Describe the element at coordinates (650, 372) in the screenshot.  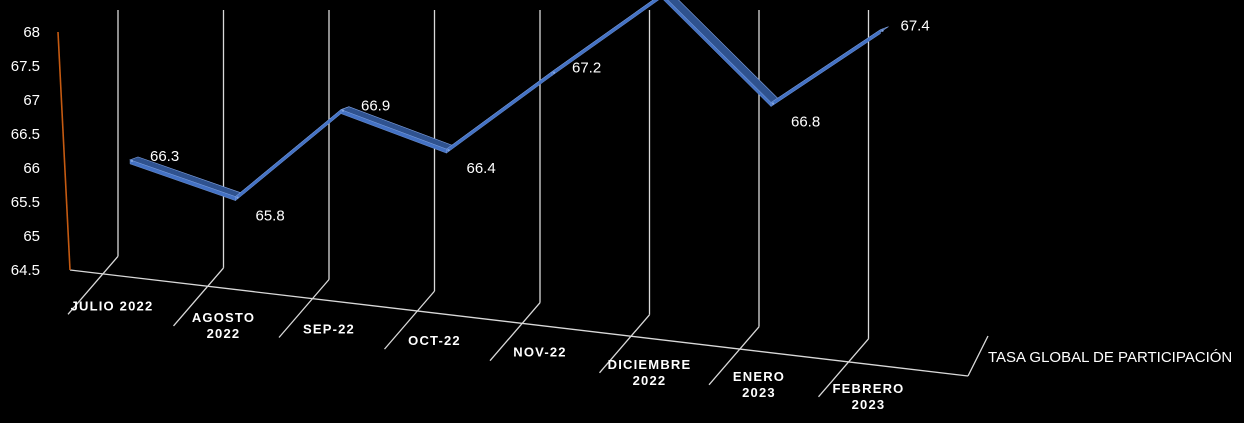
I see `x-tick-label: DICIEMBRE 2022` at that location.